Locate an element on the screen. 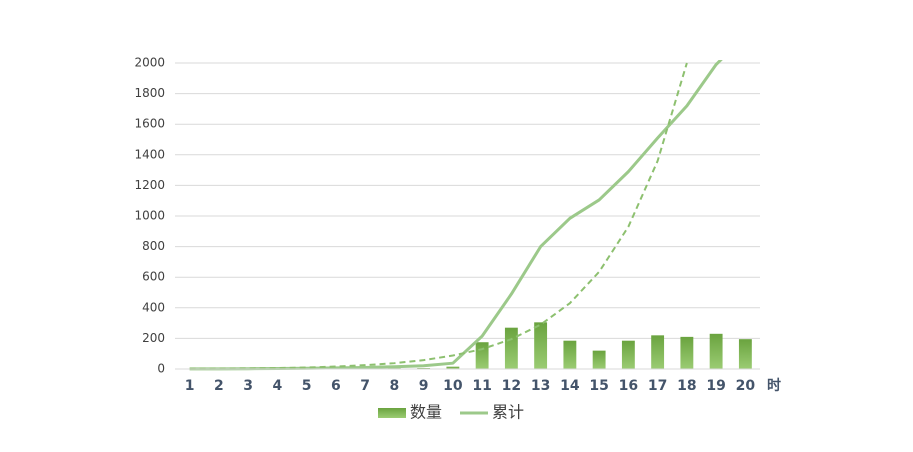 Image resolution: width=913 pixels, height=452 pixels. y-tick-label: 2000 is located at coordinates (149, 63).